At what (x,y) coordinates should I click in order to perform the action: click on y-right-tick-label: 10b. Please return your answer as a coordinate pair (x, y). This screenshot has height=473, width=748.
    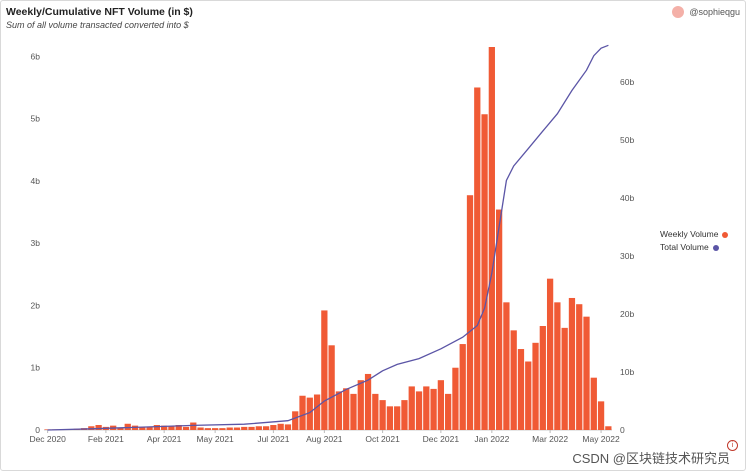
    Looking at the image, I should click on (627, 372).